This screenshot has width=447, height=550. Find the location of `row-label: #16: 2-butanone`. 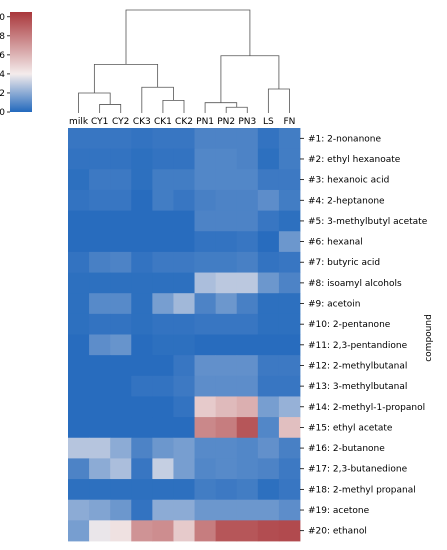

row-label: #16: 2-butanone is located at coordinates (346, 449).